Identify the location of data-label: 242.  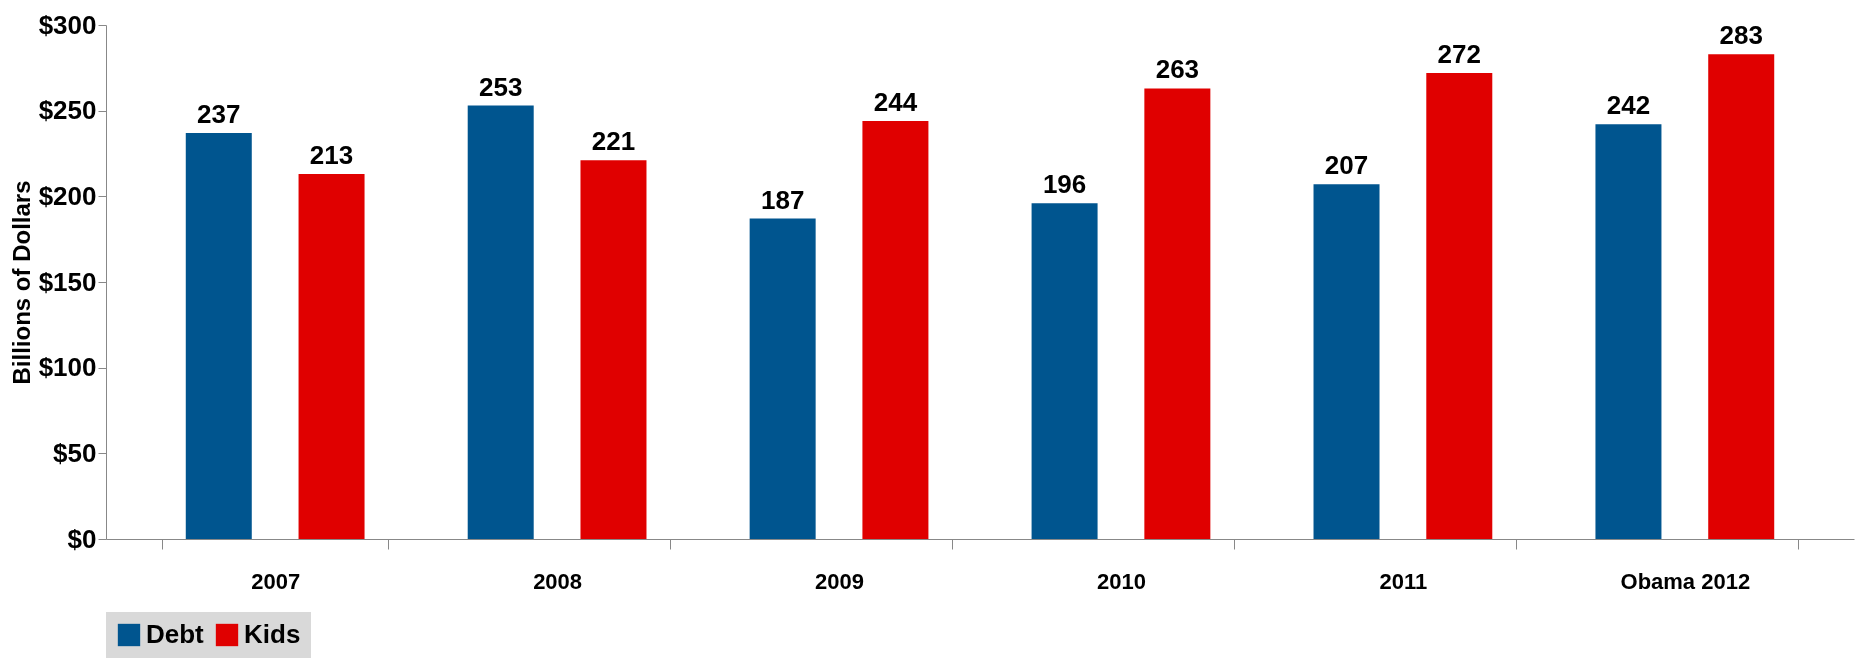
(1628, 105).